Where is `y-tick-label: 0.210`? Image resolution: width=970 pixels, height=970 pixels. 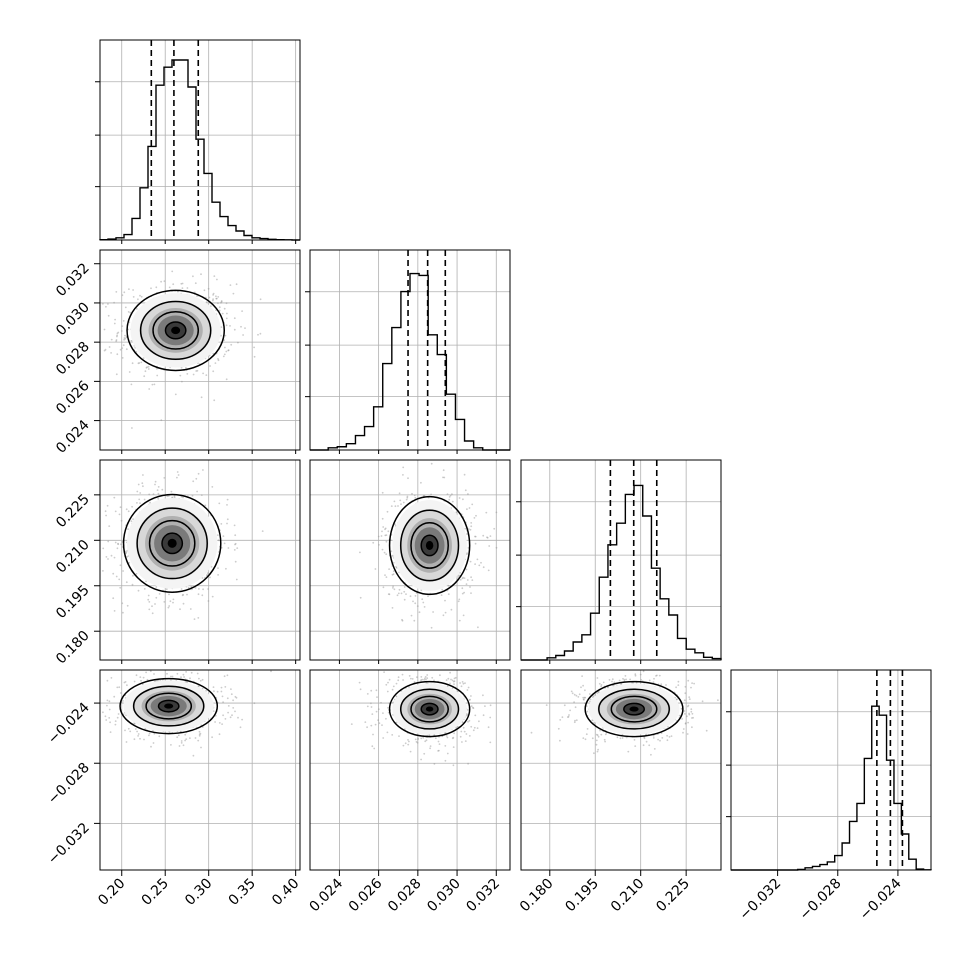 y-tick-label: 0.210 is located at coordinates (73, 557).